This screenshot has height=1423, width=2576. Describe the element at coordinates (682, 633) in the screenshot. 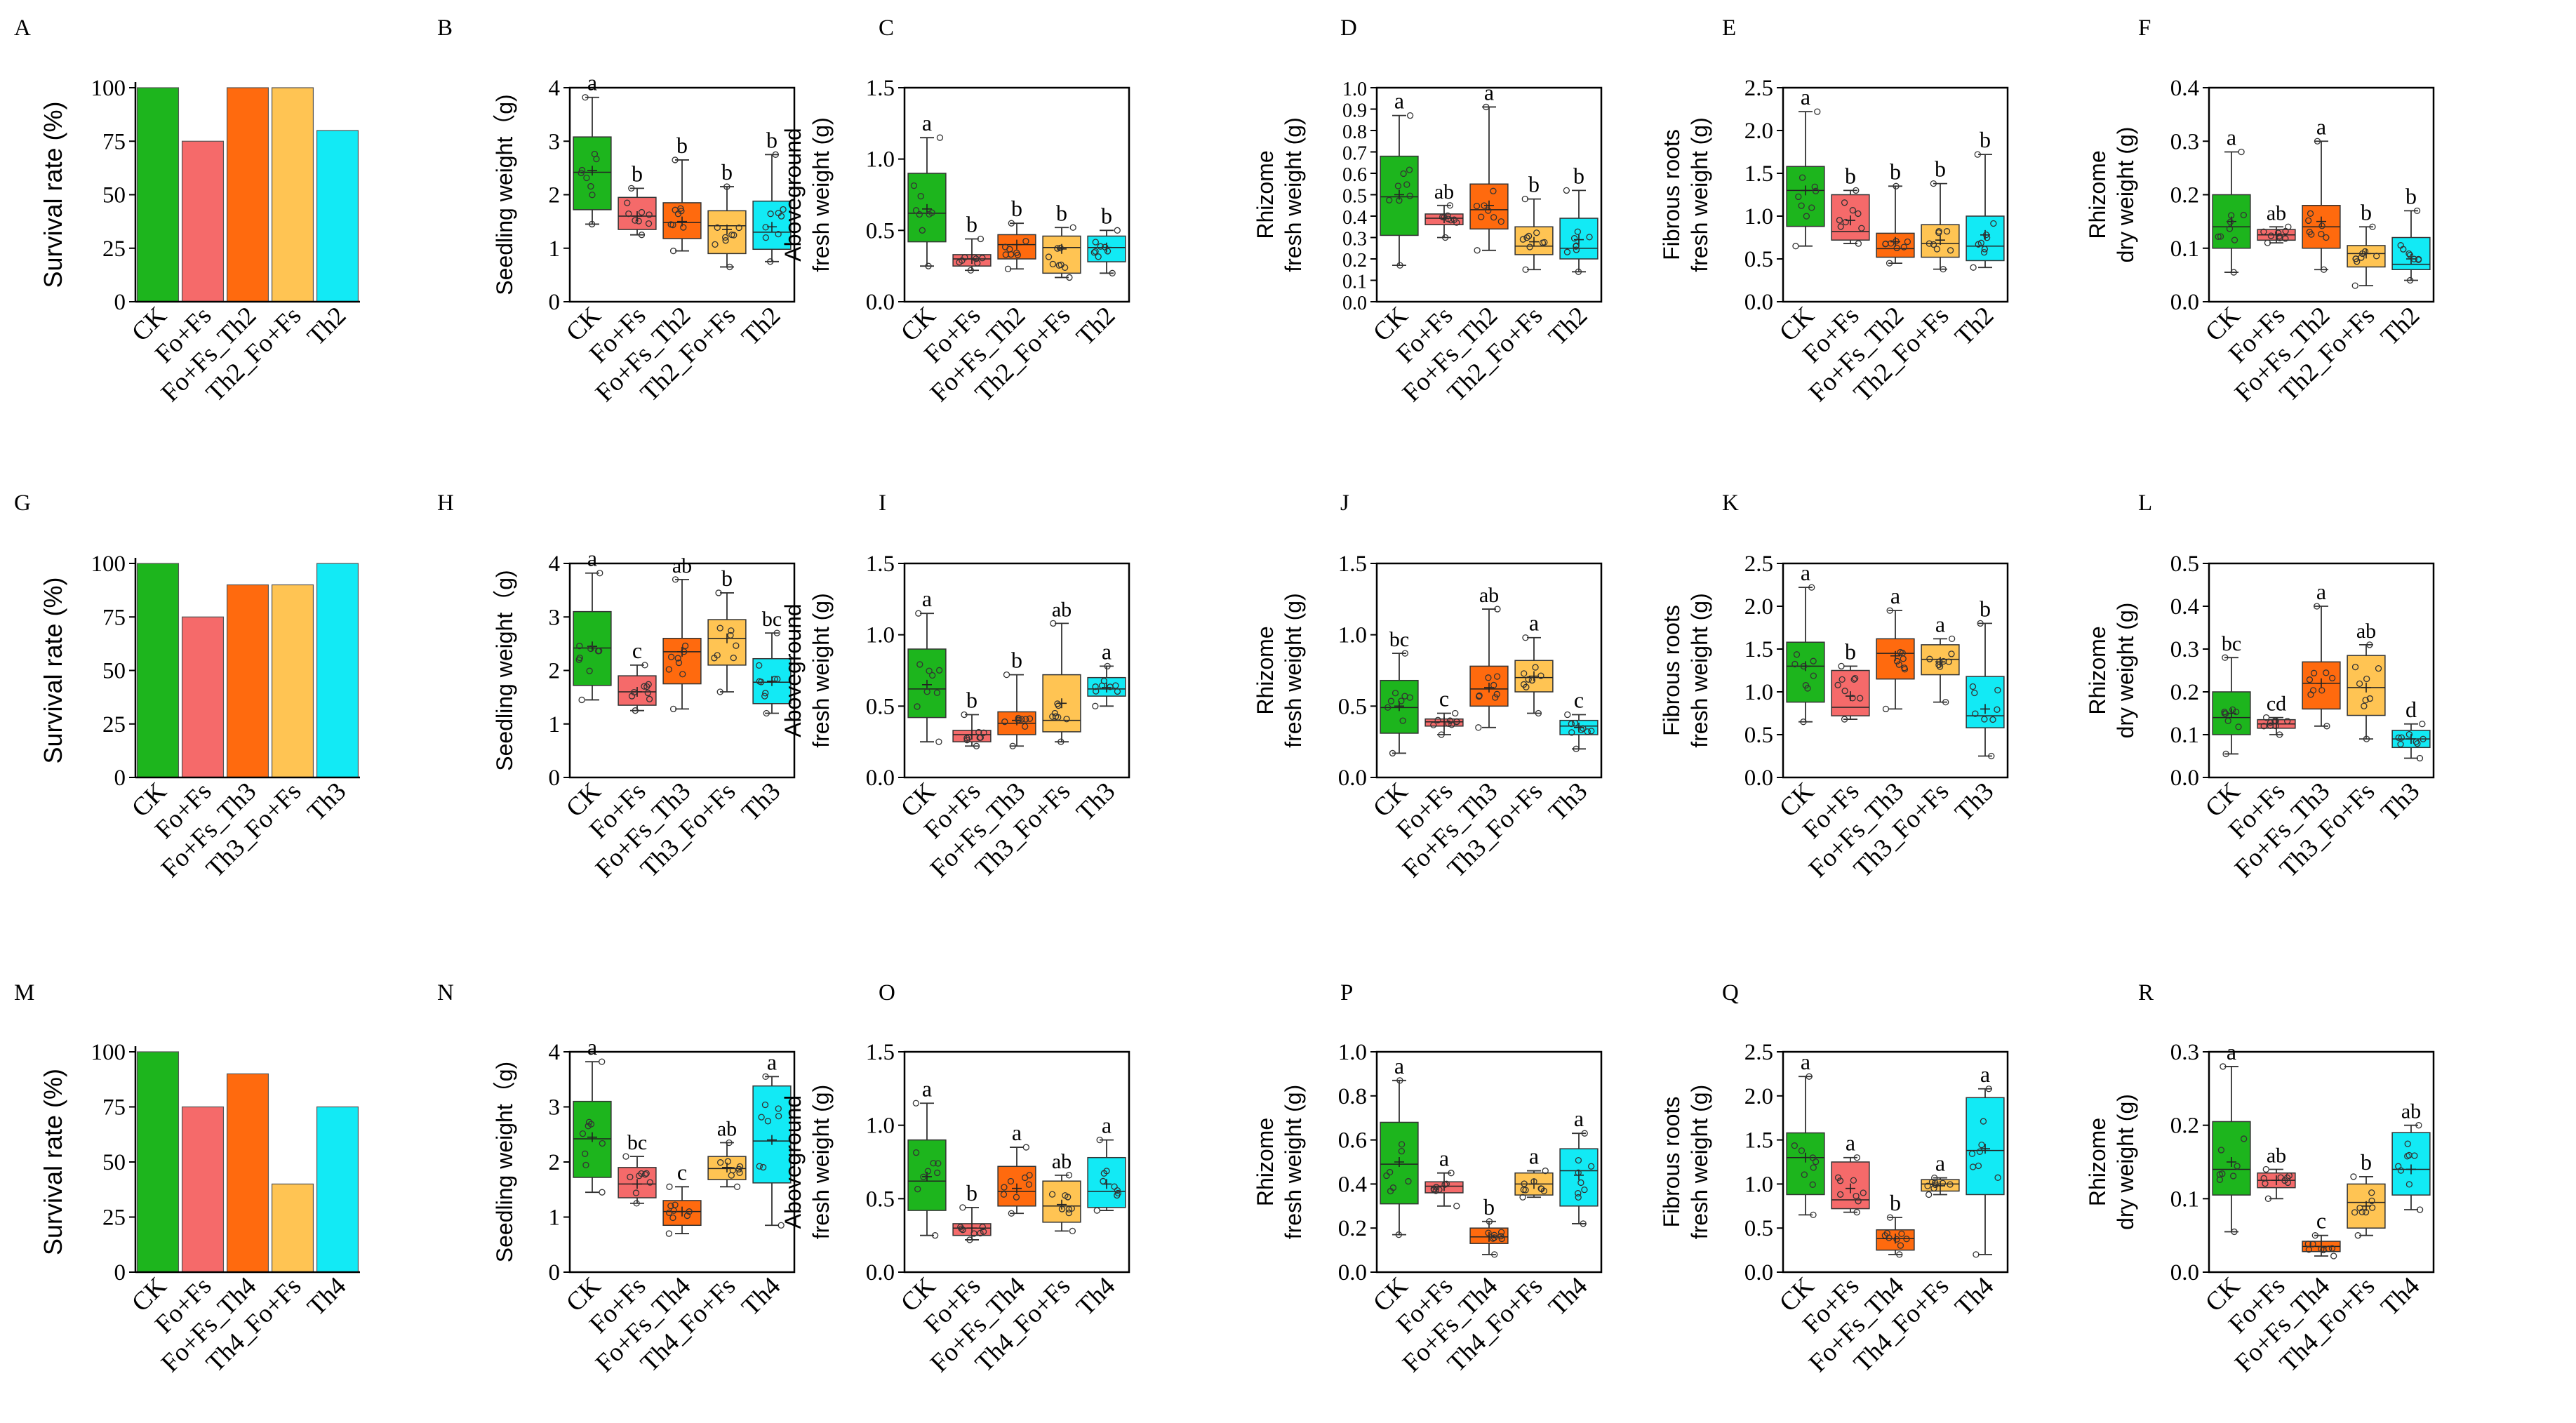

I see `box-2: ab` at that location.